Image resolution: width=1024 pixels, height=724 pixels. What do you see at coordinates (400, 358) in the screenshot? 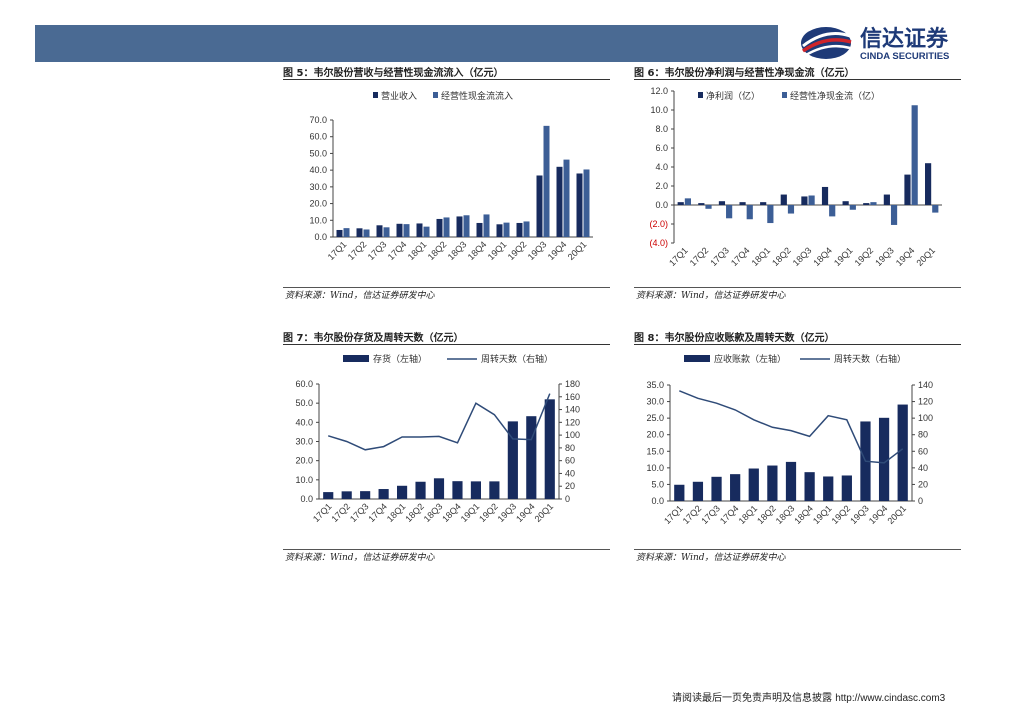
I see `legend-label: 存货（左轴）` at bounding box center [400, 358].